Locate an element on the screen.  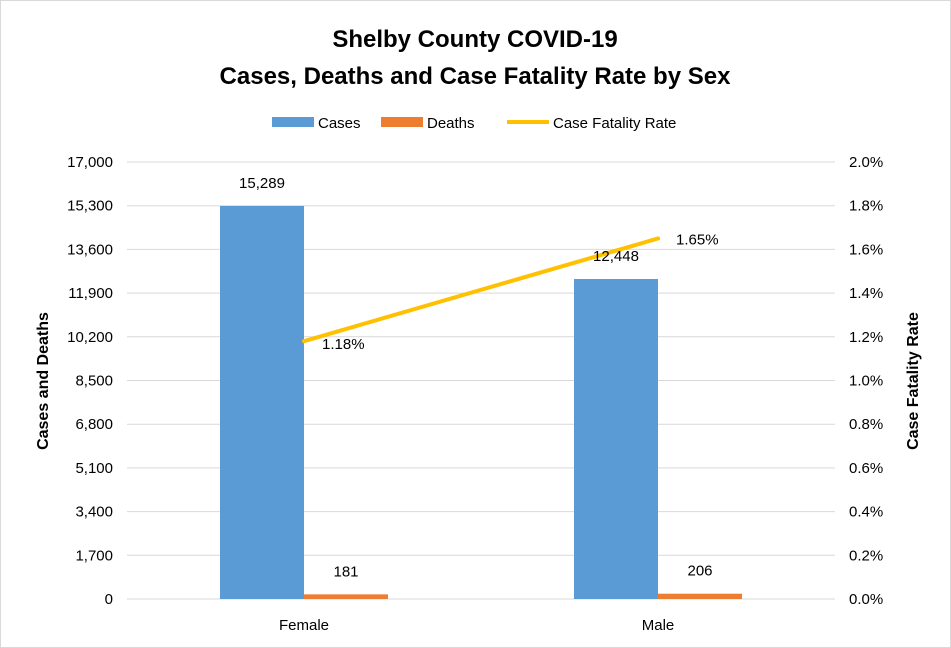
line-series is located at coordinates (481, 290).